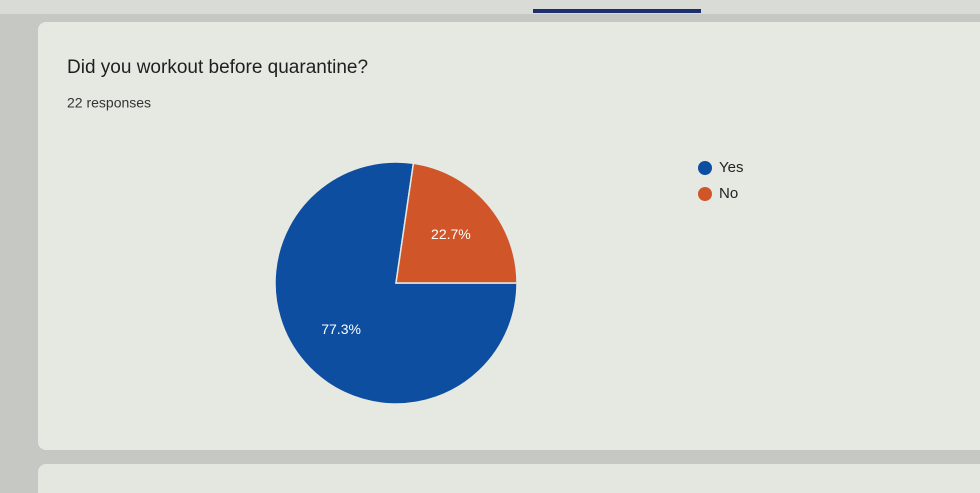 This screenshot has width=980, height=493. What do you see at coordinates (728, 193) in the screenshot?
I see `legend-label: No` at bounding box center [728, 193].